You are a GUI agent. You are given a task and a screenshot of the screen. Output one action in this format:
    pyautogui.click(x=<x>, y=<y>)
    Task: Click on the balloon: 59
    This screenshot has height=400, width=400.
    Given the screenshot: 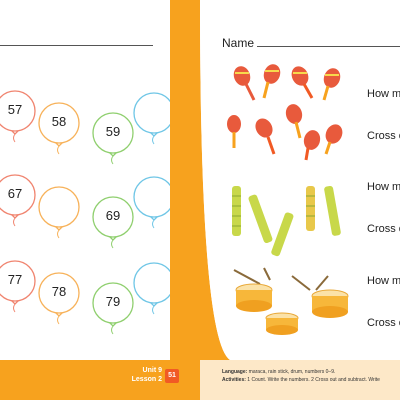 What is the action you would take?
    pyautogui.click(x=113, y=138)
    